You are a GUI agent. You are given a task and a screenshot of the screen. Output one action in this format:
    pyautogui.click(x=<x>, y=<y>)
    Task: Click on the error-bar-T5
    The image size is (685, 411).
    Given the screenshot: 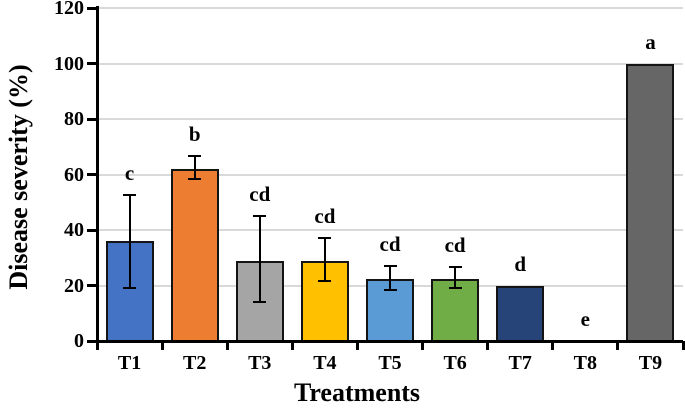 What is the action you would take?
    pyautogui.click(x=390, y=278)
    